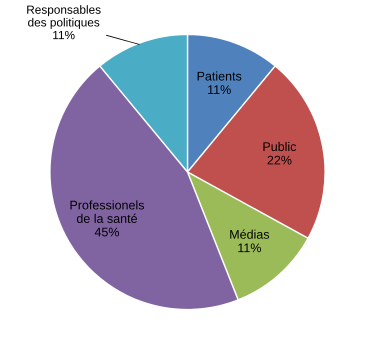 The width and height of the screenshot is (375, 344). What do you see at coordinates (279, 147) in the screenshot?
I see `slice-label: Public` at bounding box center [279, 147].